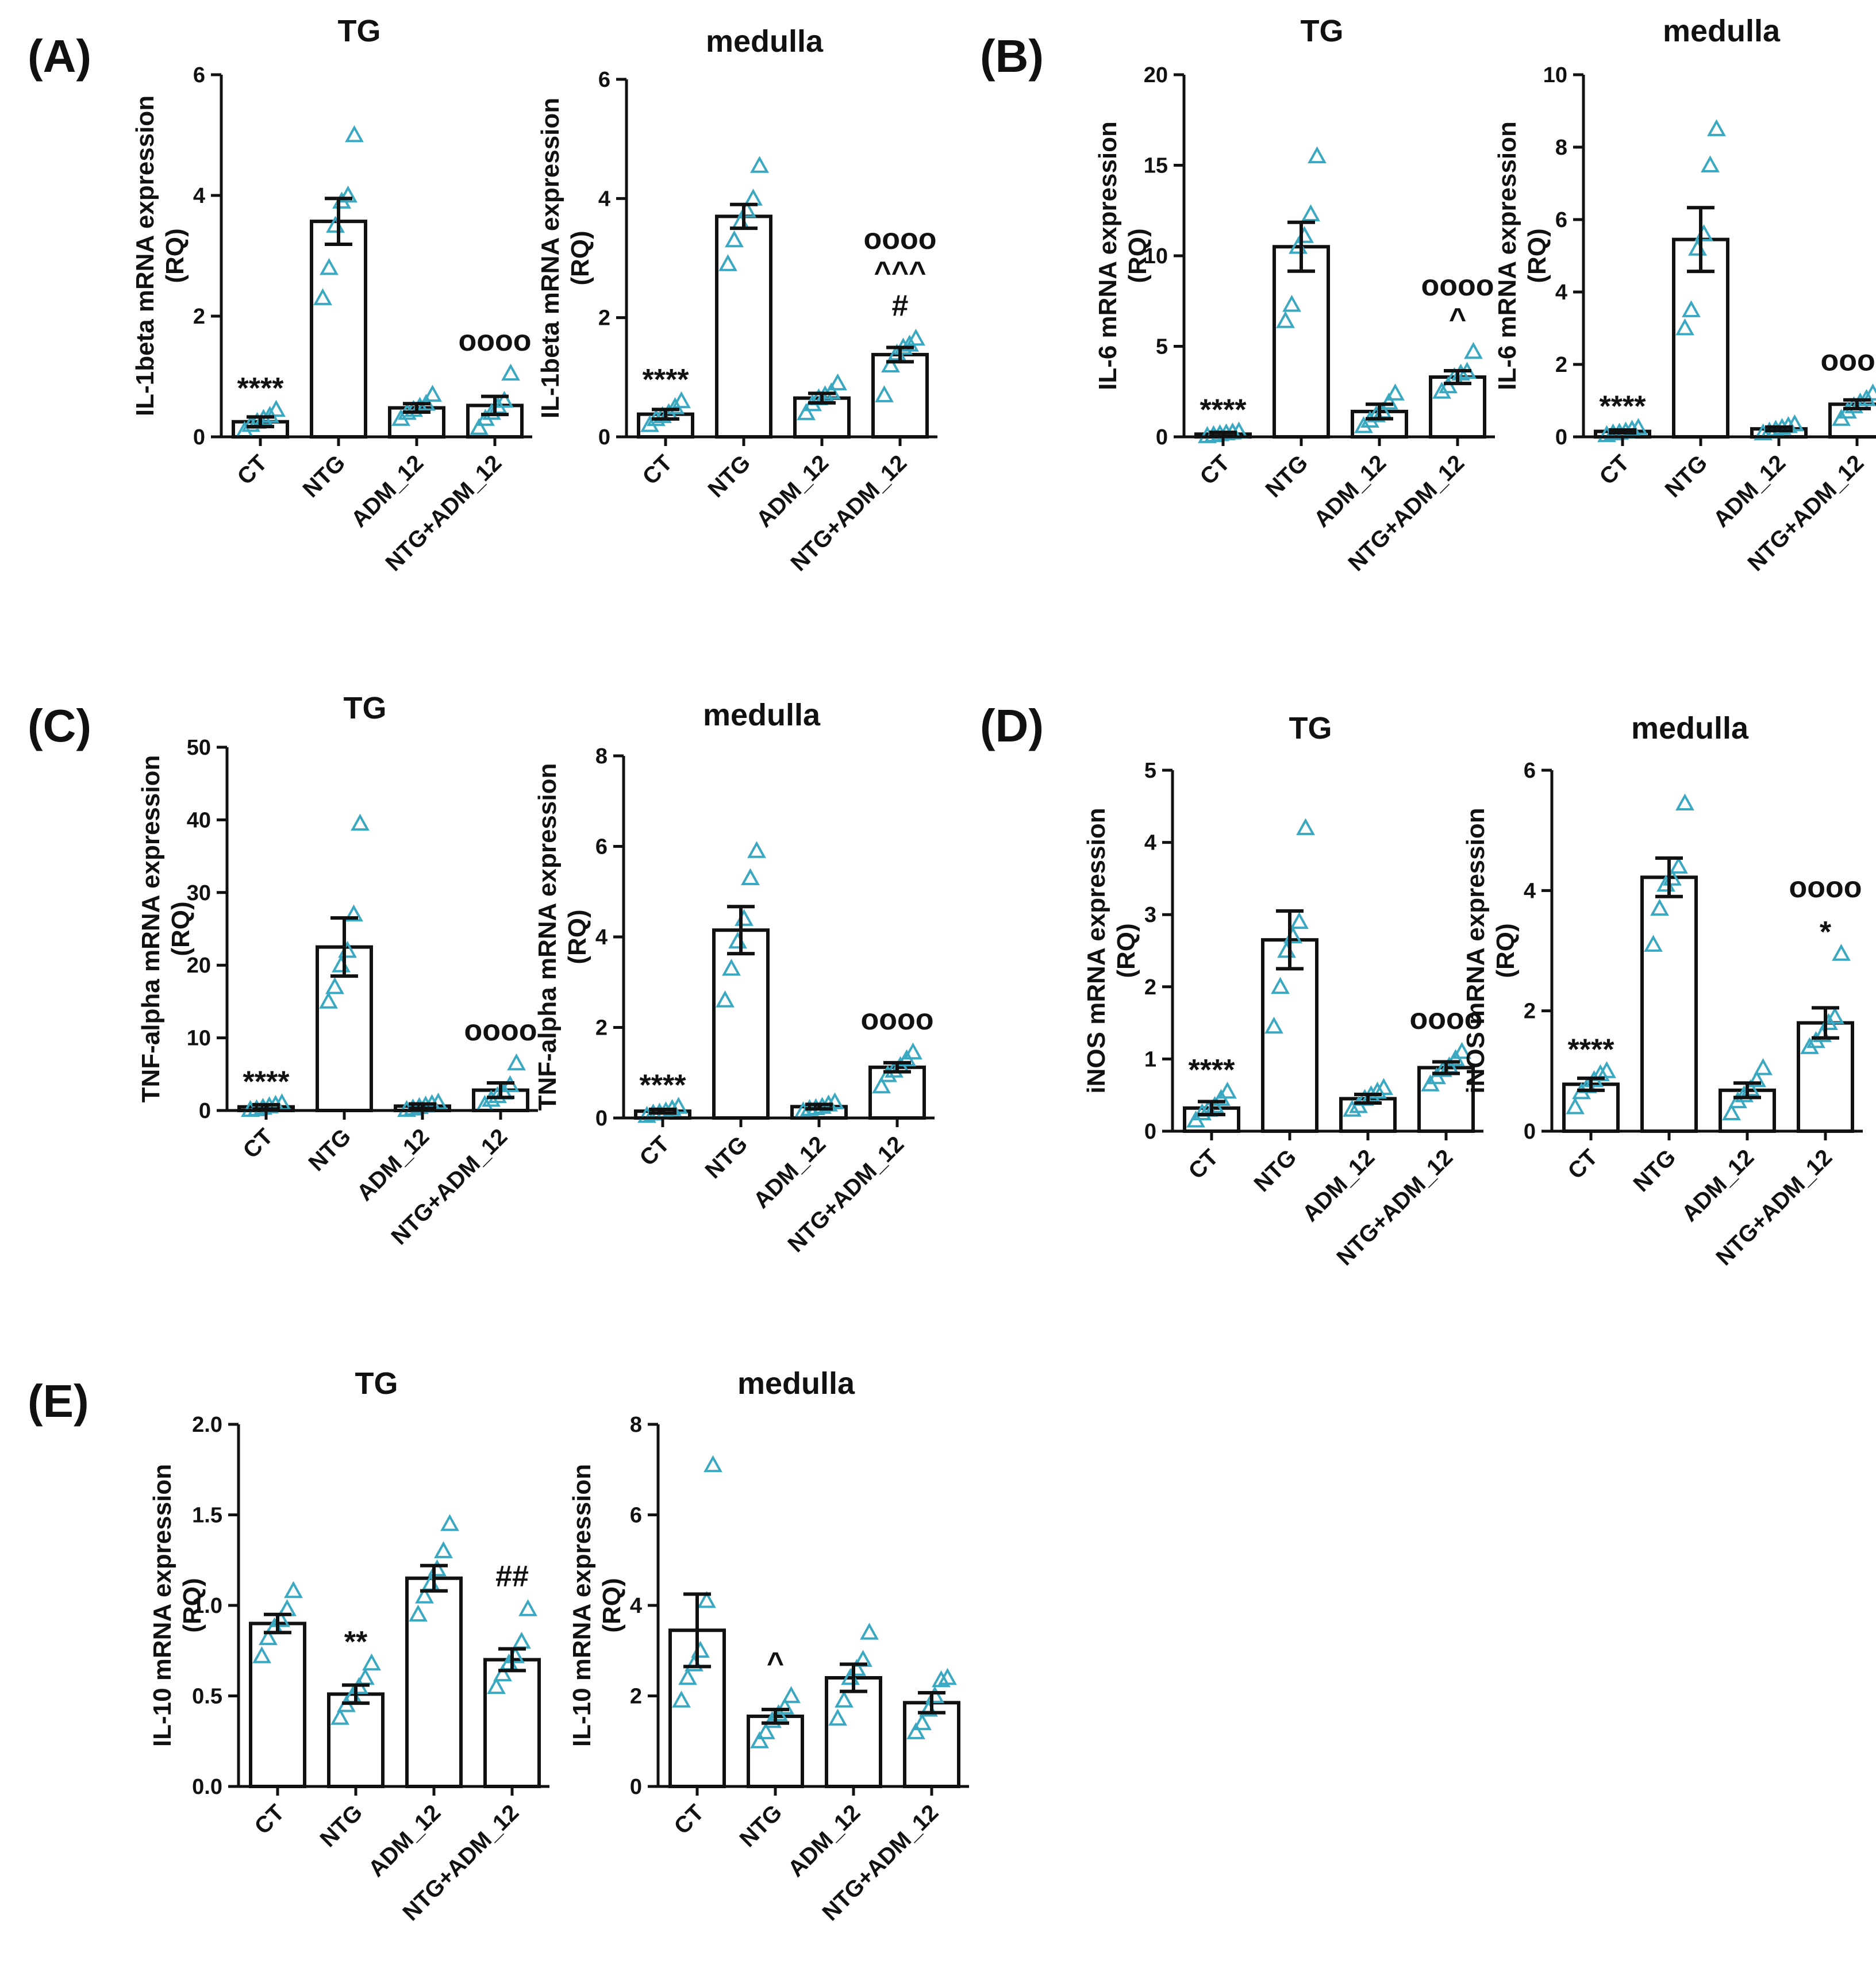 Image resolution: width=1876 pixels, height=1979 pixels. What do you see at coordinates (1690, 728) in the screenshot?
I see `chart-title: medulla` at bounding box center [1690, 728].